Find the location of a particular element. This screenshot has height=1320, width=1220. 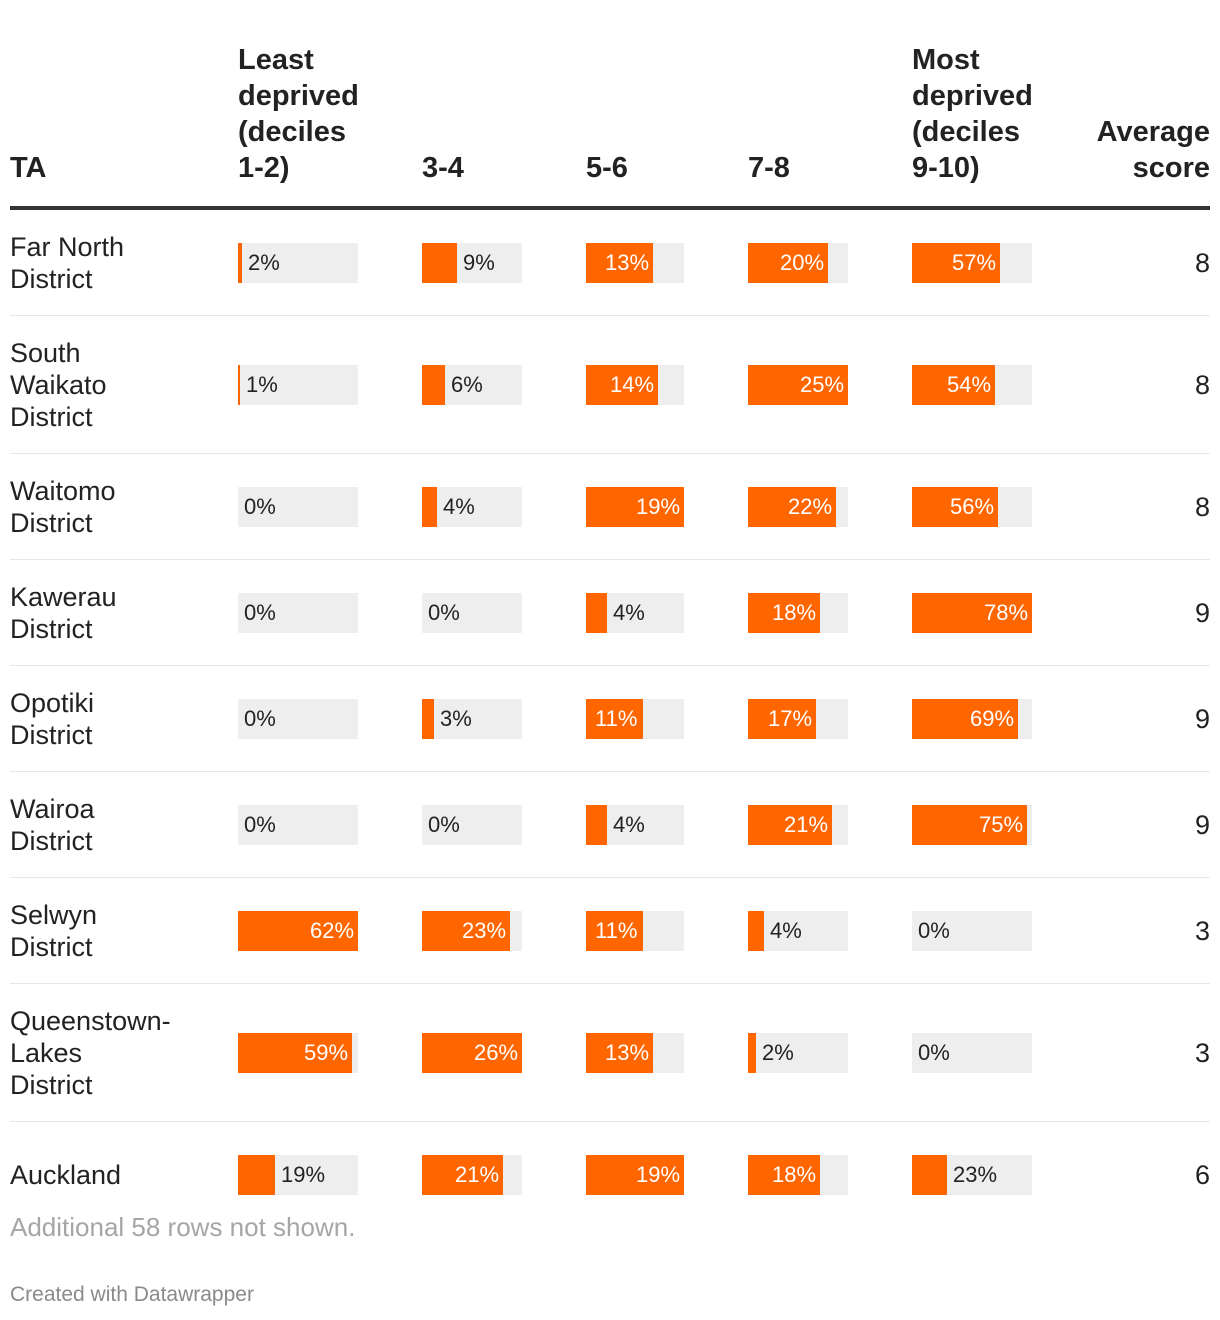

bar-value-label: 13% is located at coordinates (627, 1052).